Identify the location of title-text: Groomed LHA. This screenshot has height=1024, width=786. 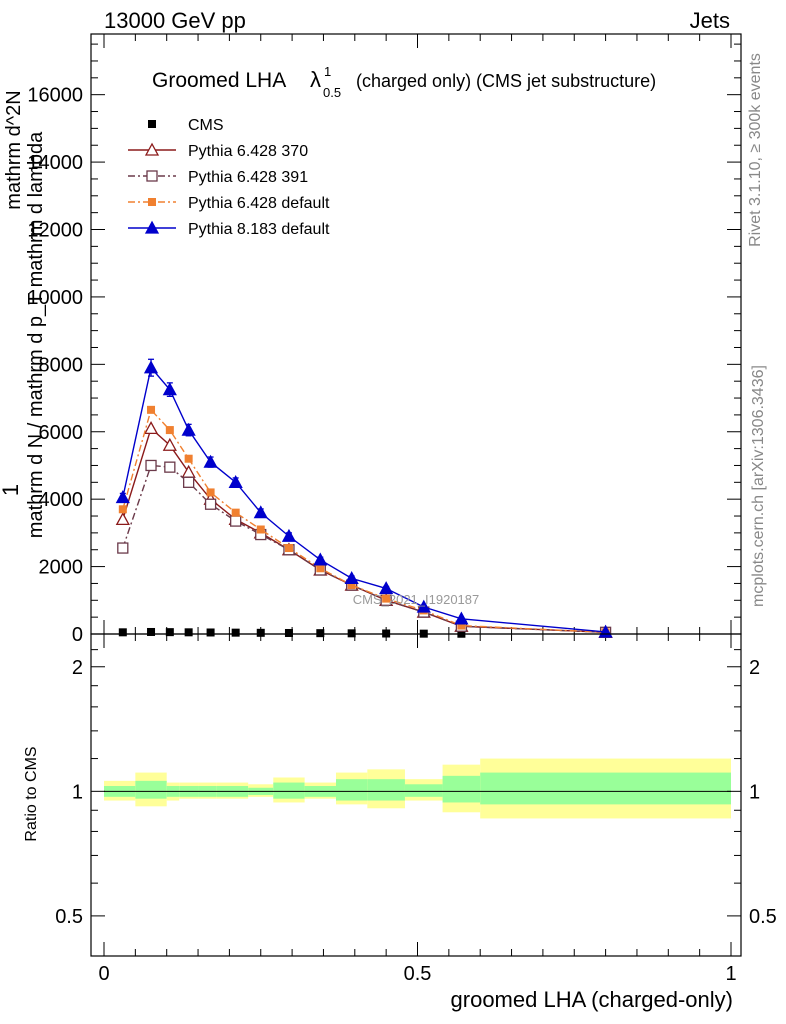
(219, 80).